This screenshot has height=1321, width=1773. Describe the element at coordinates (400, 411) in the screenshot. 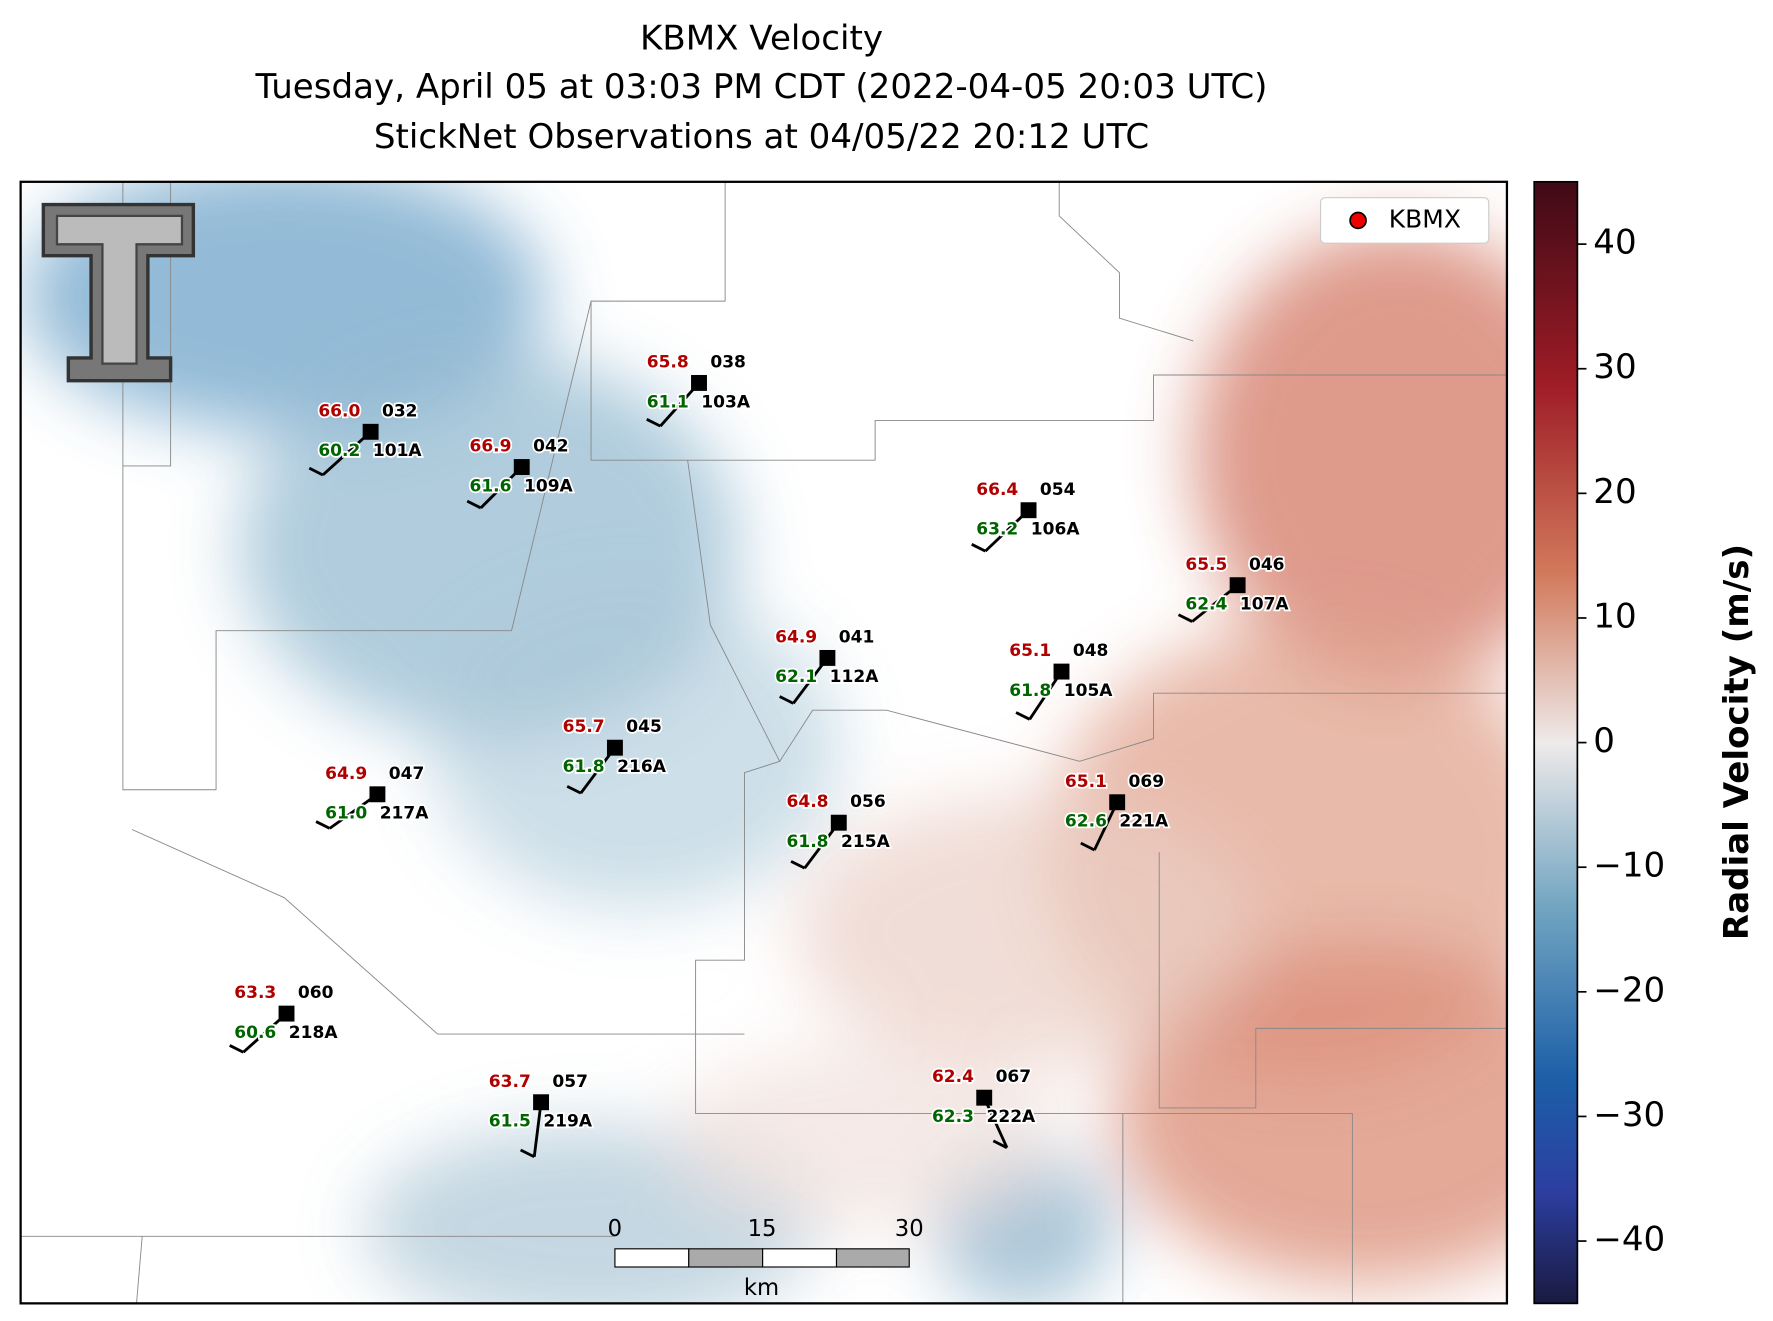

I see `wind-code: 032` at that location.